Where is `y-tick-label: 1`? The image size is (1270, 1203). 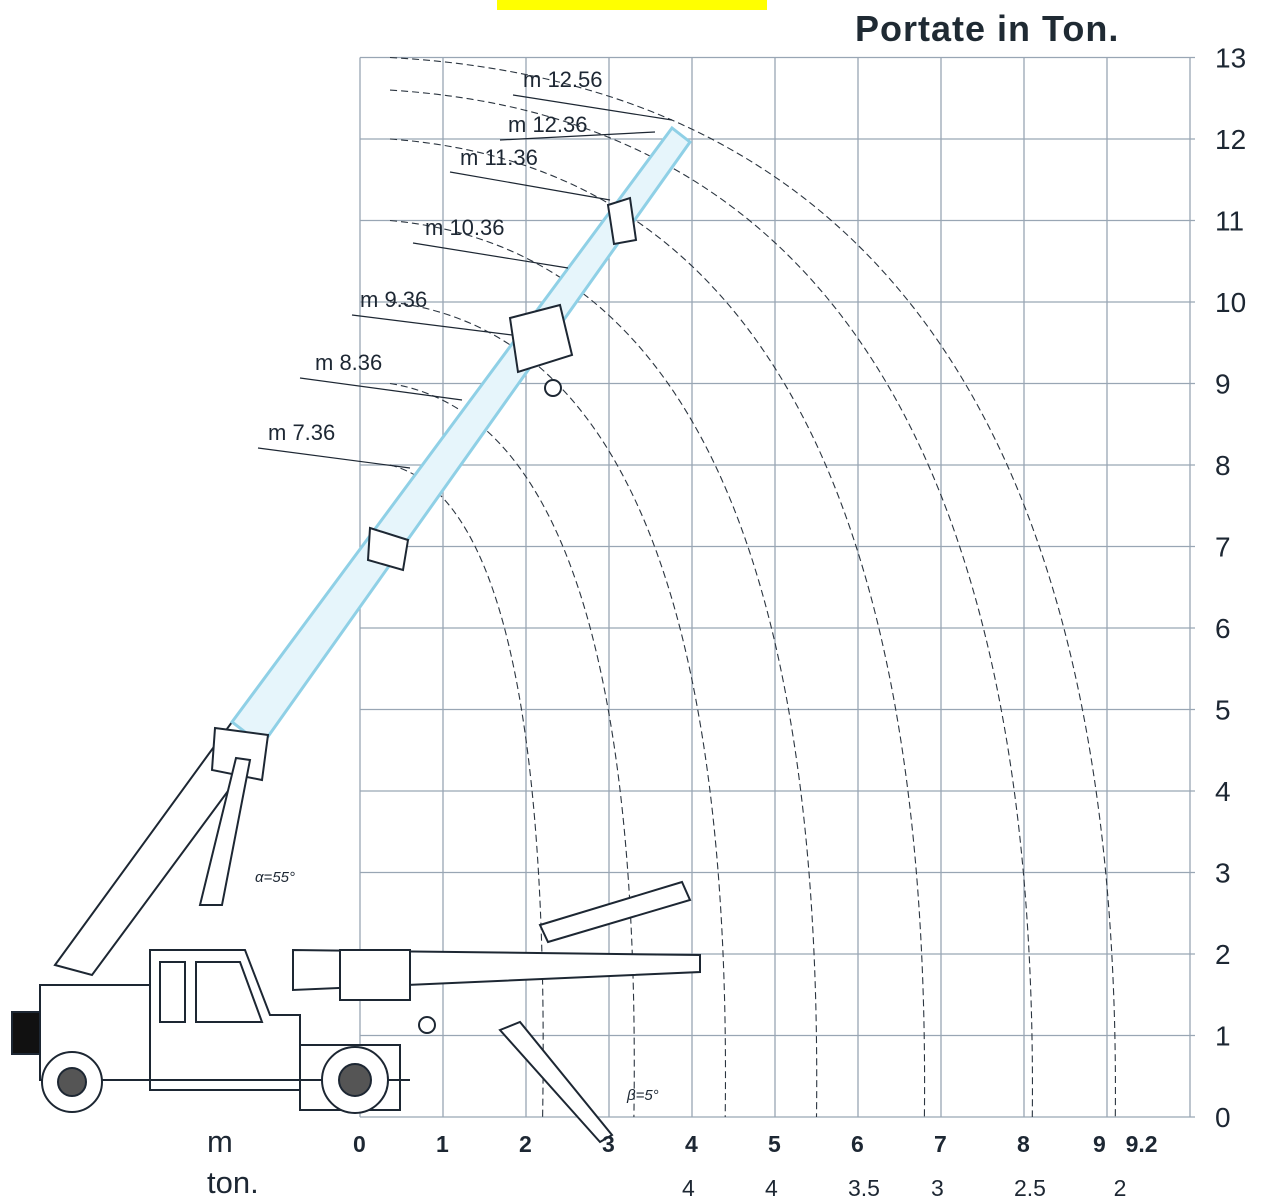 y-tick-label: 1 is located at coordinates (1223, 1036).